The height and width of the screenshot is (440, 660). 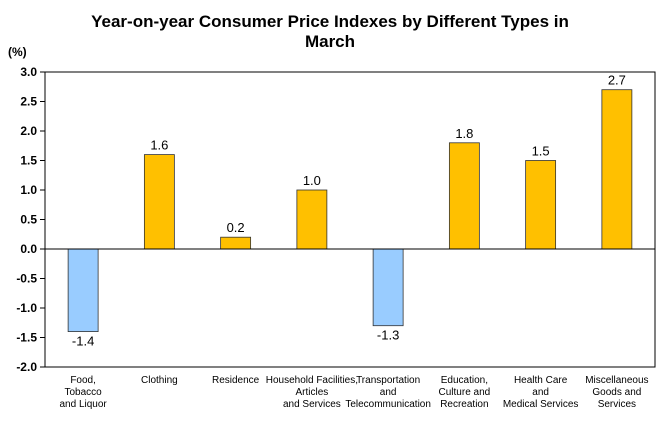 I want to click on data-label: 1.6, so click(x=159, y=145).